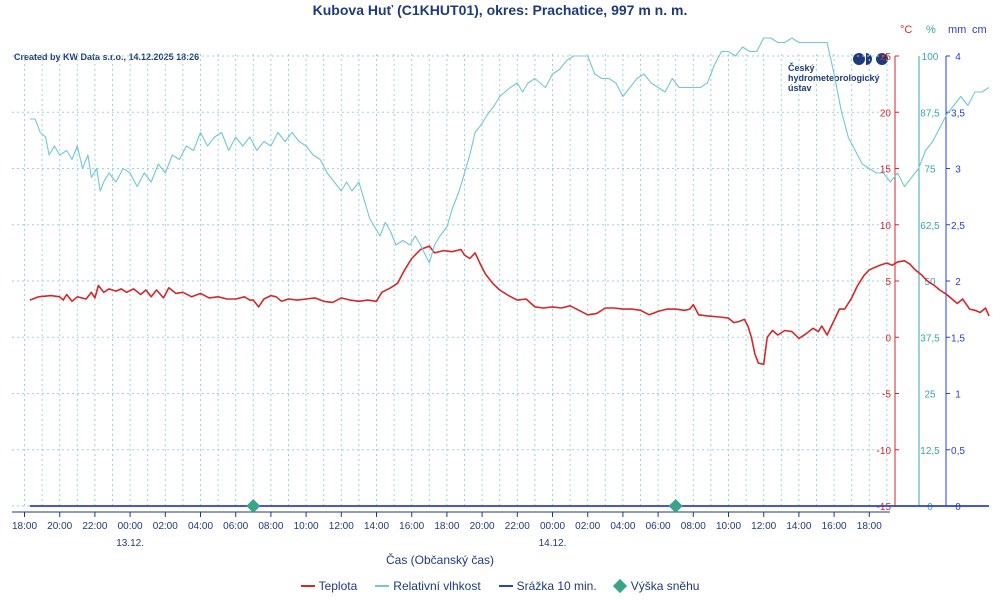  What do you see at coordinates (930, 451) in the screenshot?
I see `humidity-tick-label: 12,5` at bounding box center [930, 451].